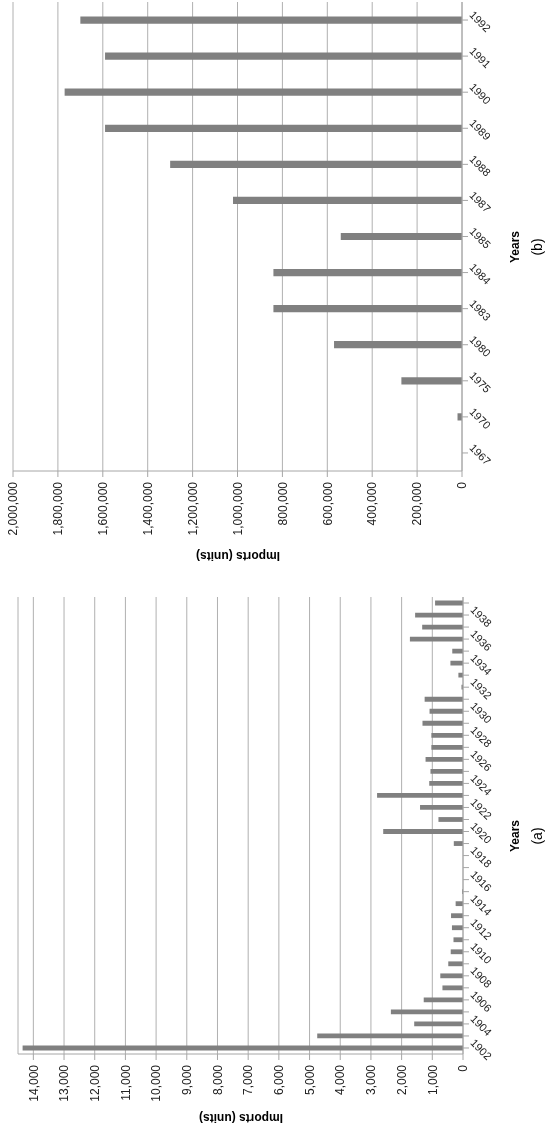  I want to click on x-tick-label: 6,000, so click(279, 1080).